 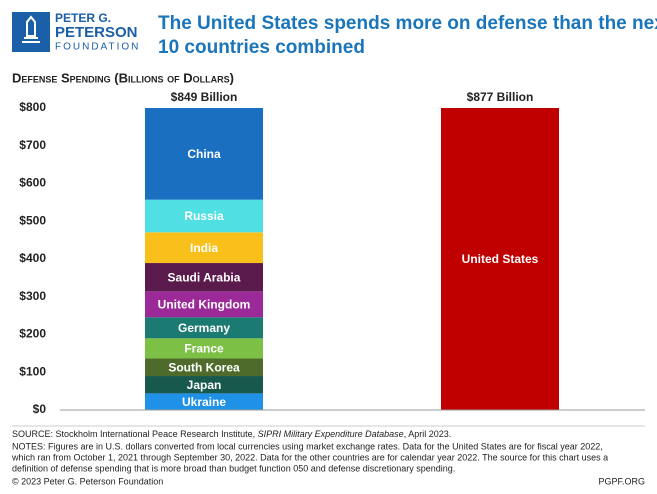 I want to click on segment-label: France, so click(x=204, y=349).